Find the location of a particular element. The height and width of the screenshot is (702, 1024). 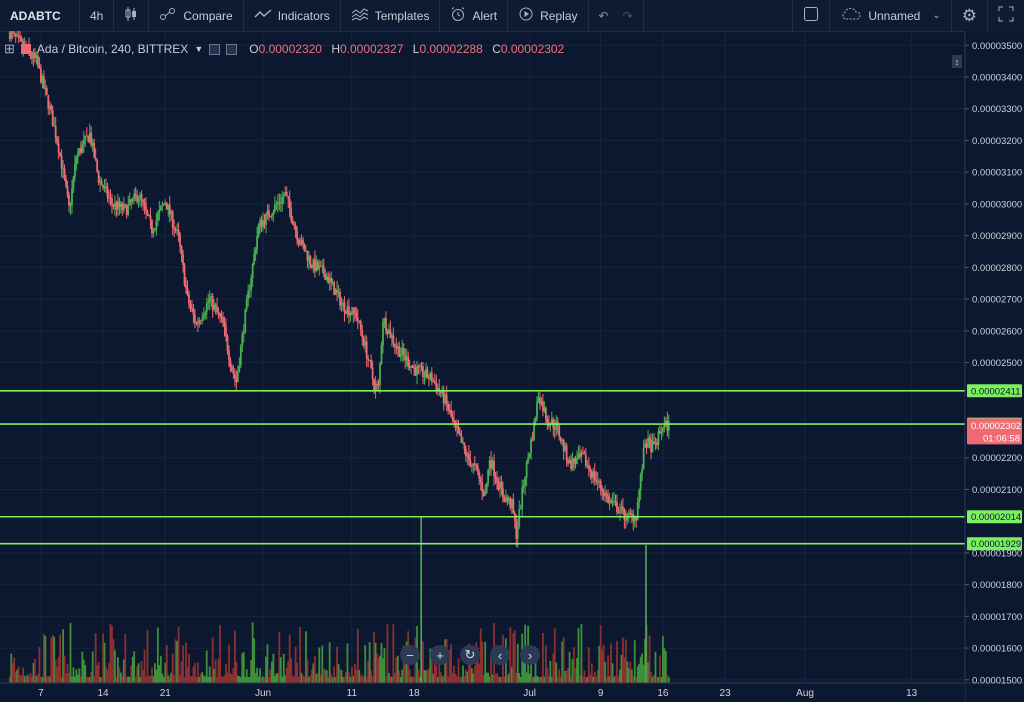

replay-label: Replay is located at coordinates (559, 15).